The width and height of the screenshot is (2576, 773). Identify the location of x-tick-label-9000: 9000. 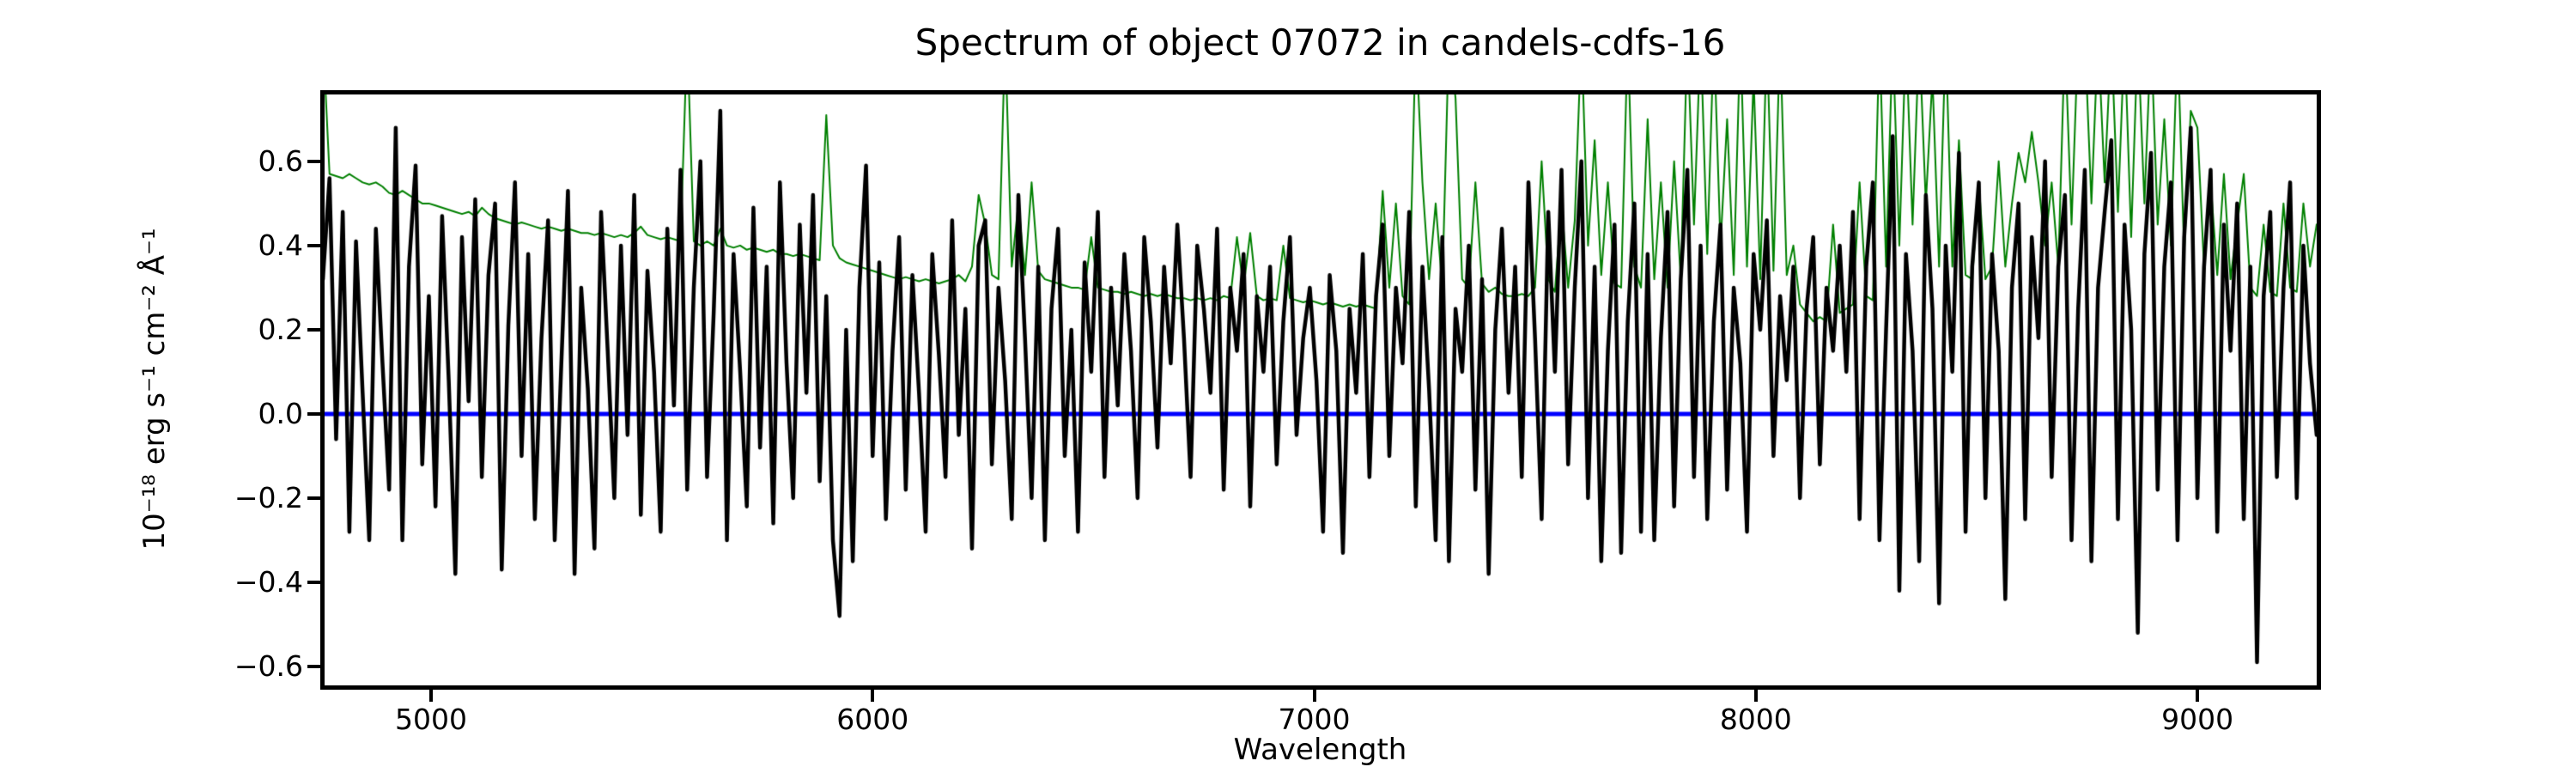
(2197, 719).